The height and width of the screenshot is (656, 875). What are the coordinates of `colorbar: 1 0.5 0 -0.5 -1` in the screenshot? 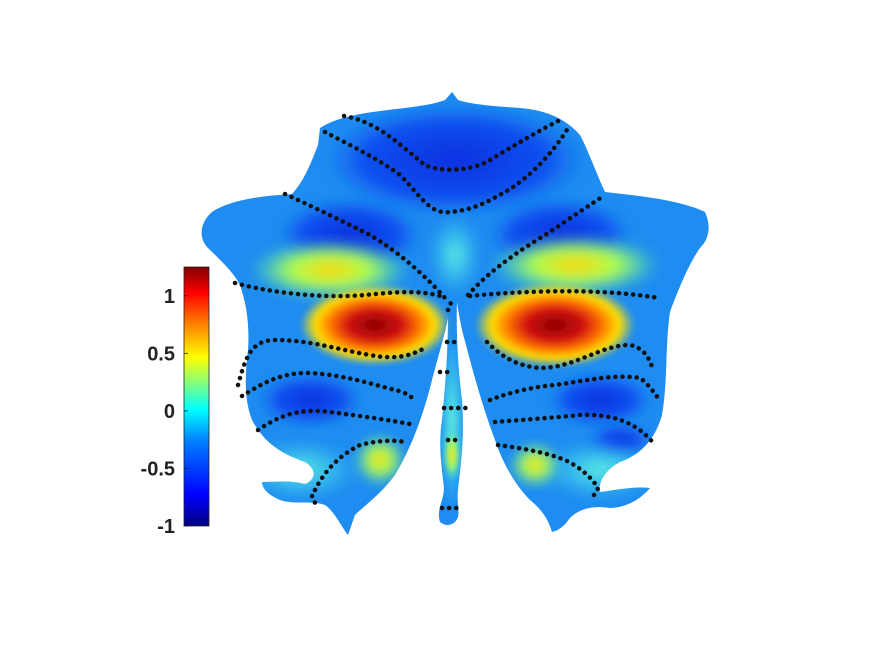 It's located at (175, 402).